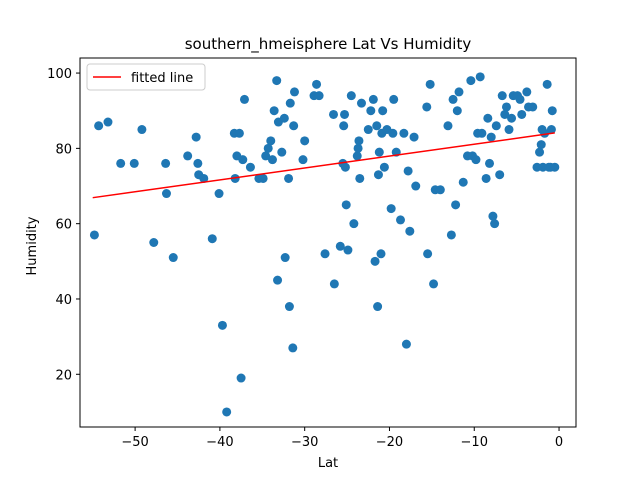 Image resolution: width=640 pixels, height=480 pixels. Describe the element at coordinates (328, 463) in the screenshot. I see `x-axis-label: Lat` at that location.